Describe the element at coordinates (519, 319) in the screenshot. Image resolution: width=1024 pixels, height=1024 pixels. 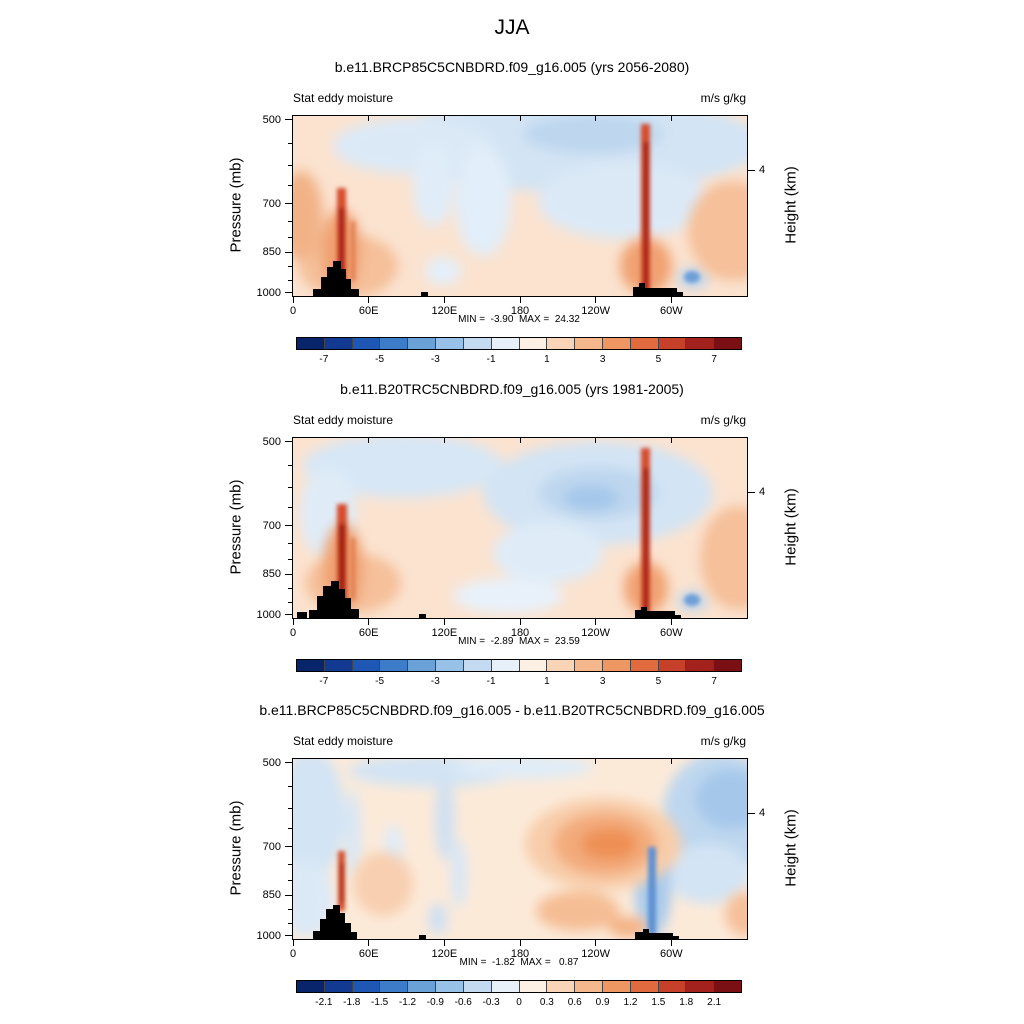
I see `min-max-label: MIN = -3.90 MAX = 24.32` at that location.